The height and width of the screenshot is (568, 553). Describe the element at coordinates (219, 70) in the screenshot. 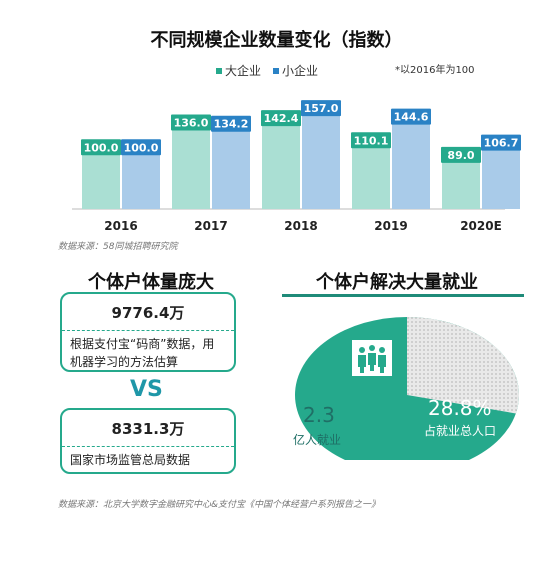

I see `legend-swatch-large` at that location.